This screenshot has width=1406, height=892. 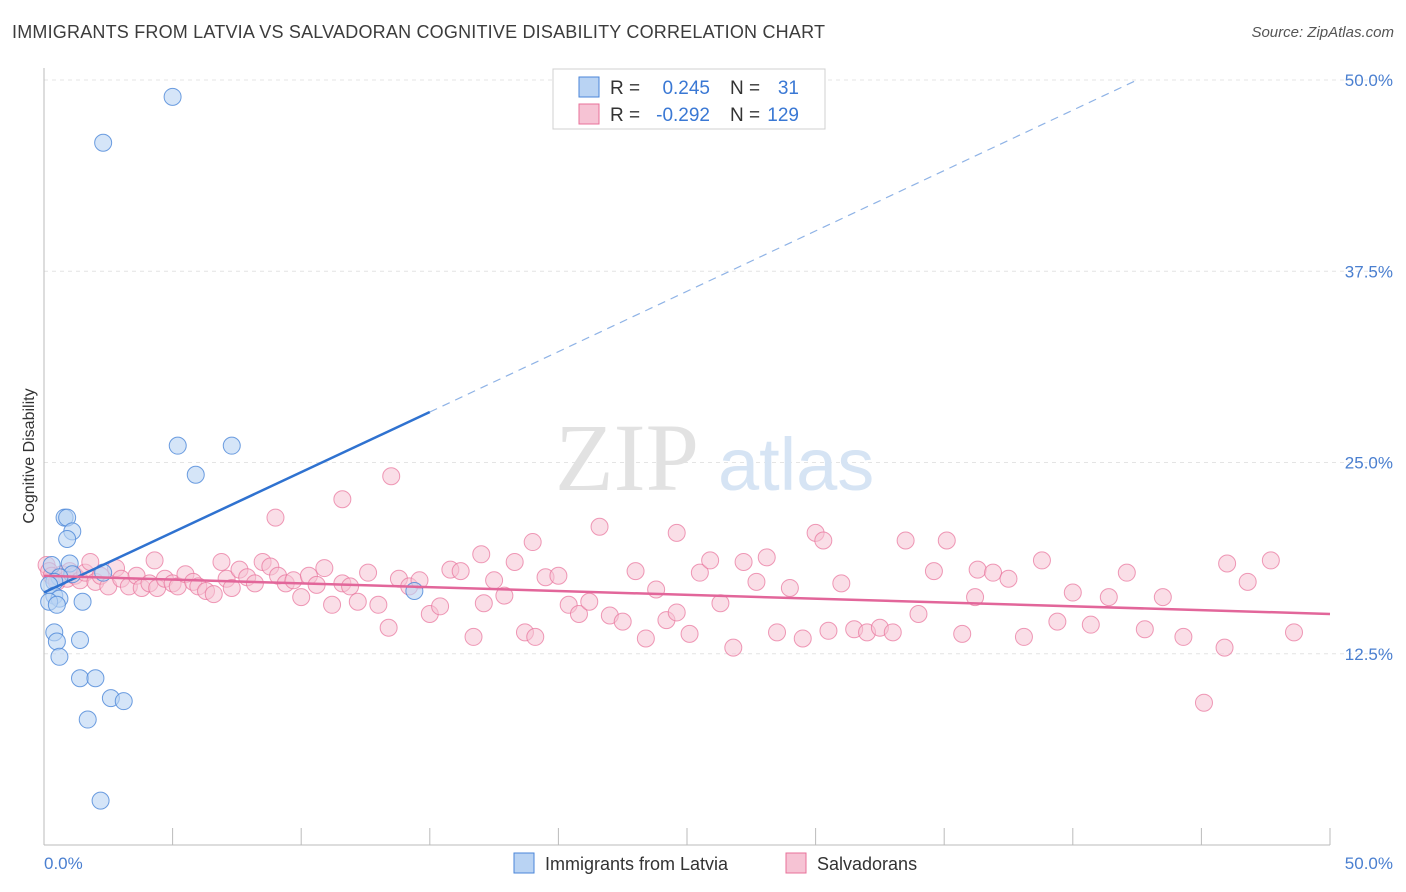 What do you see at coordinates (589, 114) in the screenshot?
I see `legend-swatch-salvadorans` at bounding box center [589, 114].